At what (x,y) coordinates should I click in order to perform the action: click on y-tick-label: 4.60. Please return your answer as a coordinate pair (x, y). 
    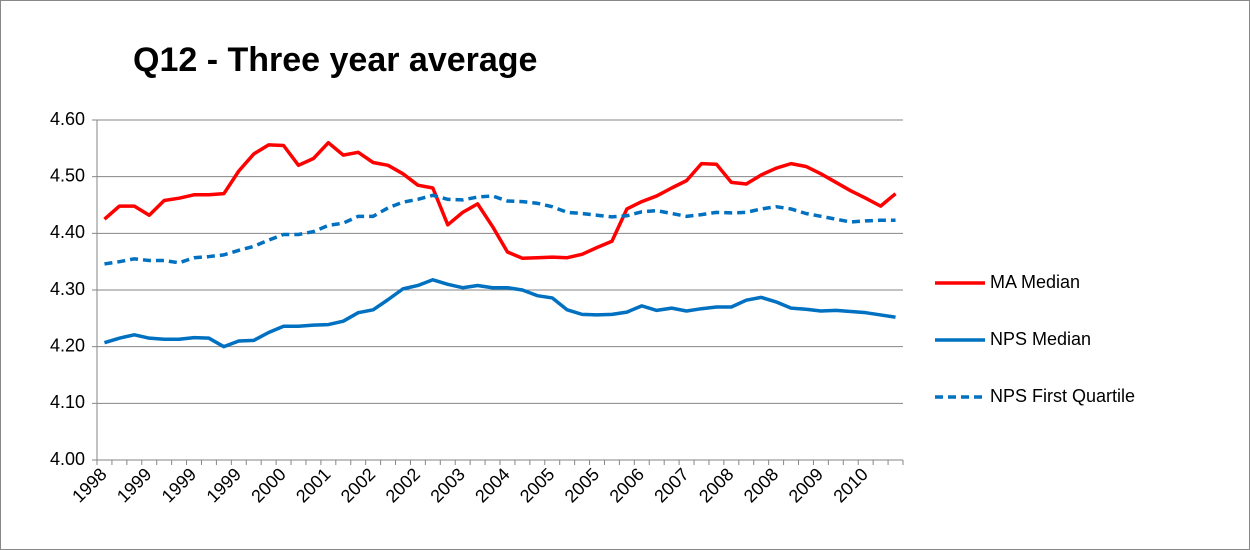
    Looking at the image, I should click on (67, 119).